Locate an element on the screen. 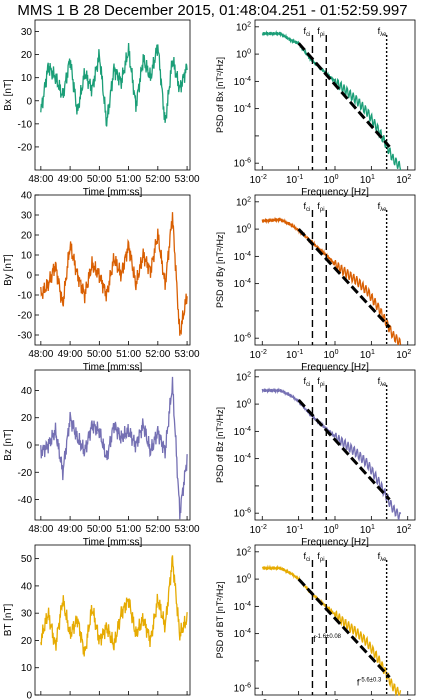 The height and width of the screenshot is (700, 425). time-ytick-label: -30 is located at coordinates (25, 336).